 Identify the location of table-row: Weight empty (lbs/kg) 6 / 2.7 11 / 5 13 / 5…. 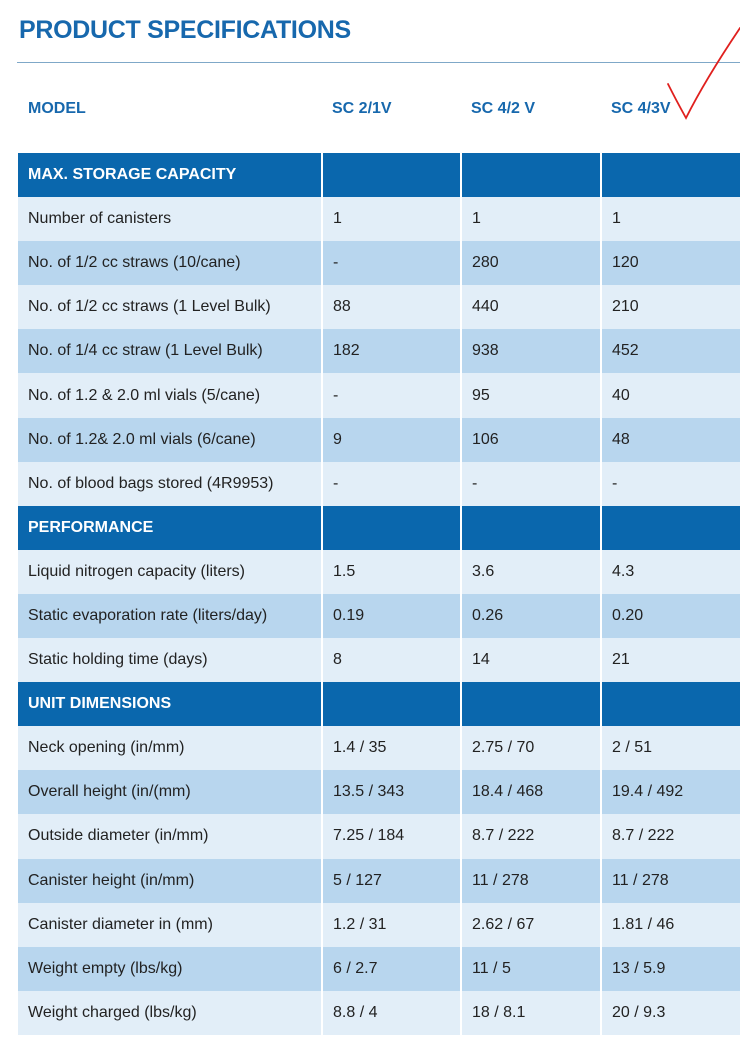
(379, 968).